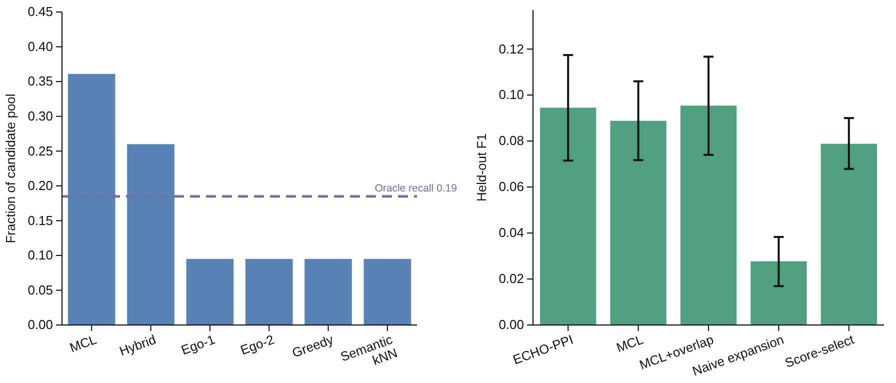 Image resolution: width=896 pixels, height=383 pixels. I want to click on y-tick-label: 0.06, so click(511, 186).